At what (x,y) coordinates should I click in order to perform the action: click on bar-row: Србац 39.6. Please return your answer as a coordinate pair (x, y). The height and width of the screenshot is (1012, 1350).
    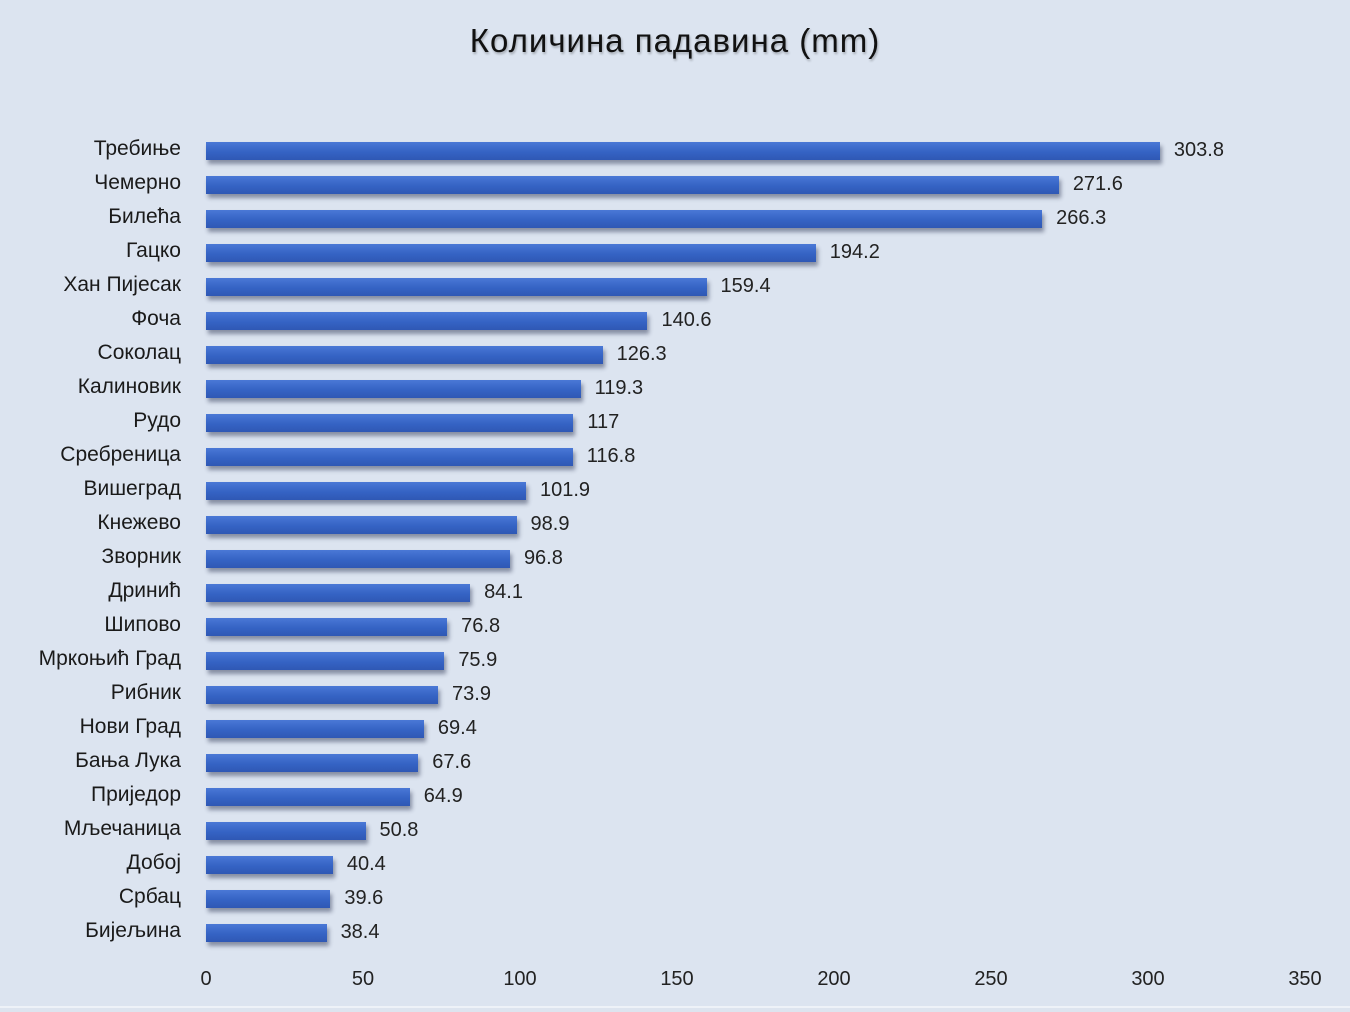
    Looking at the image, I should click on (675, 899).